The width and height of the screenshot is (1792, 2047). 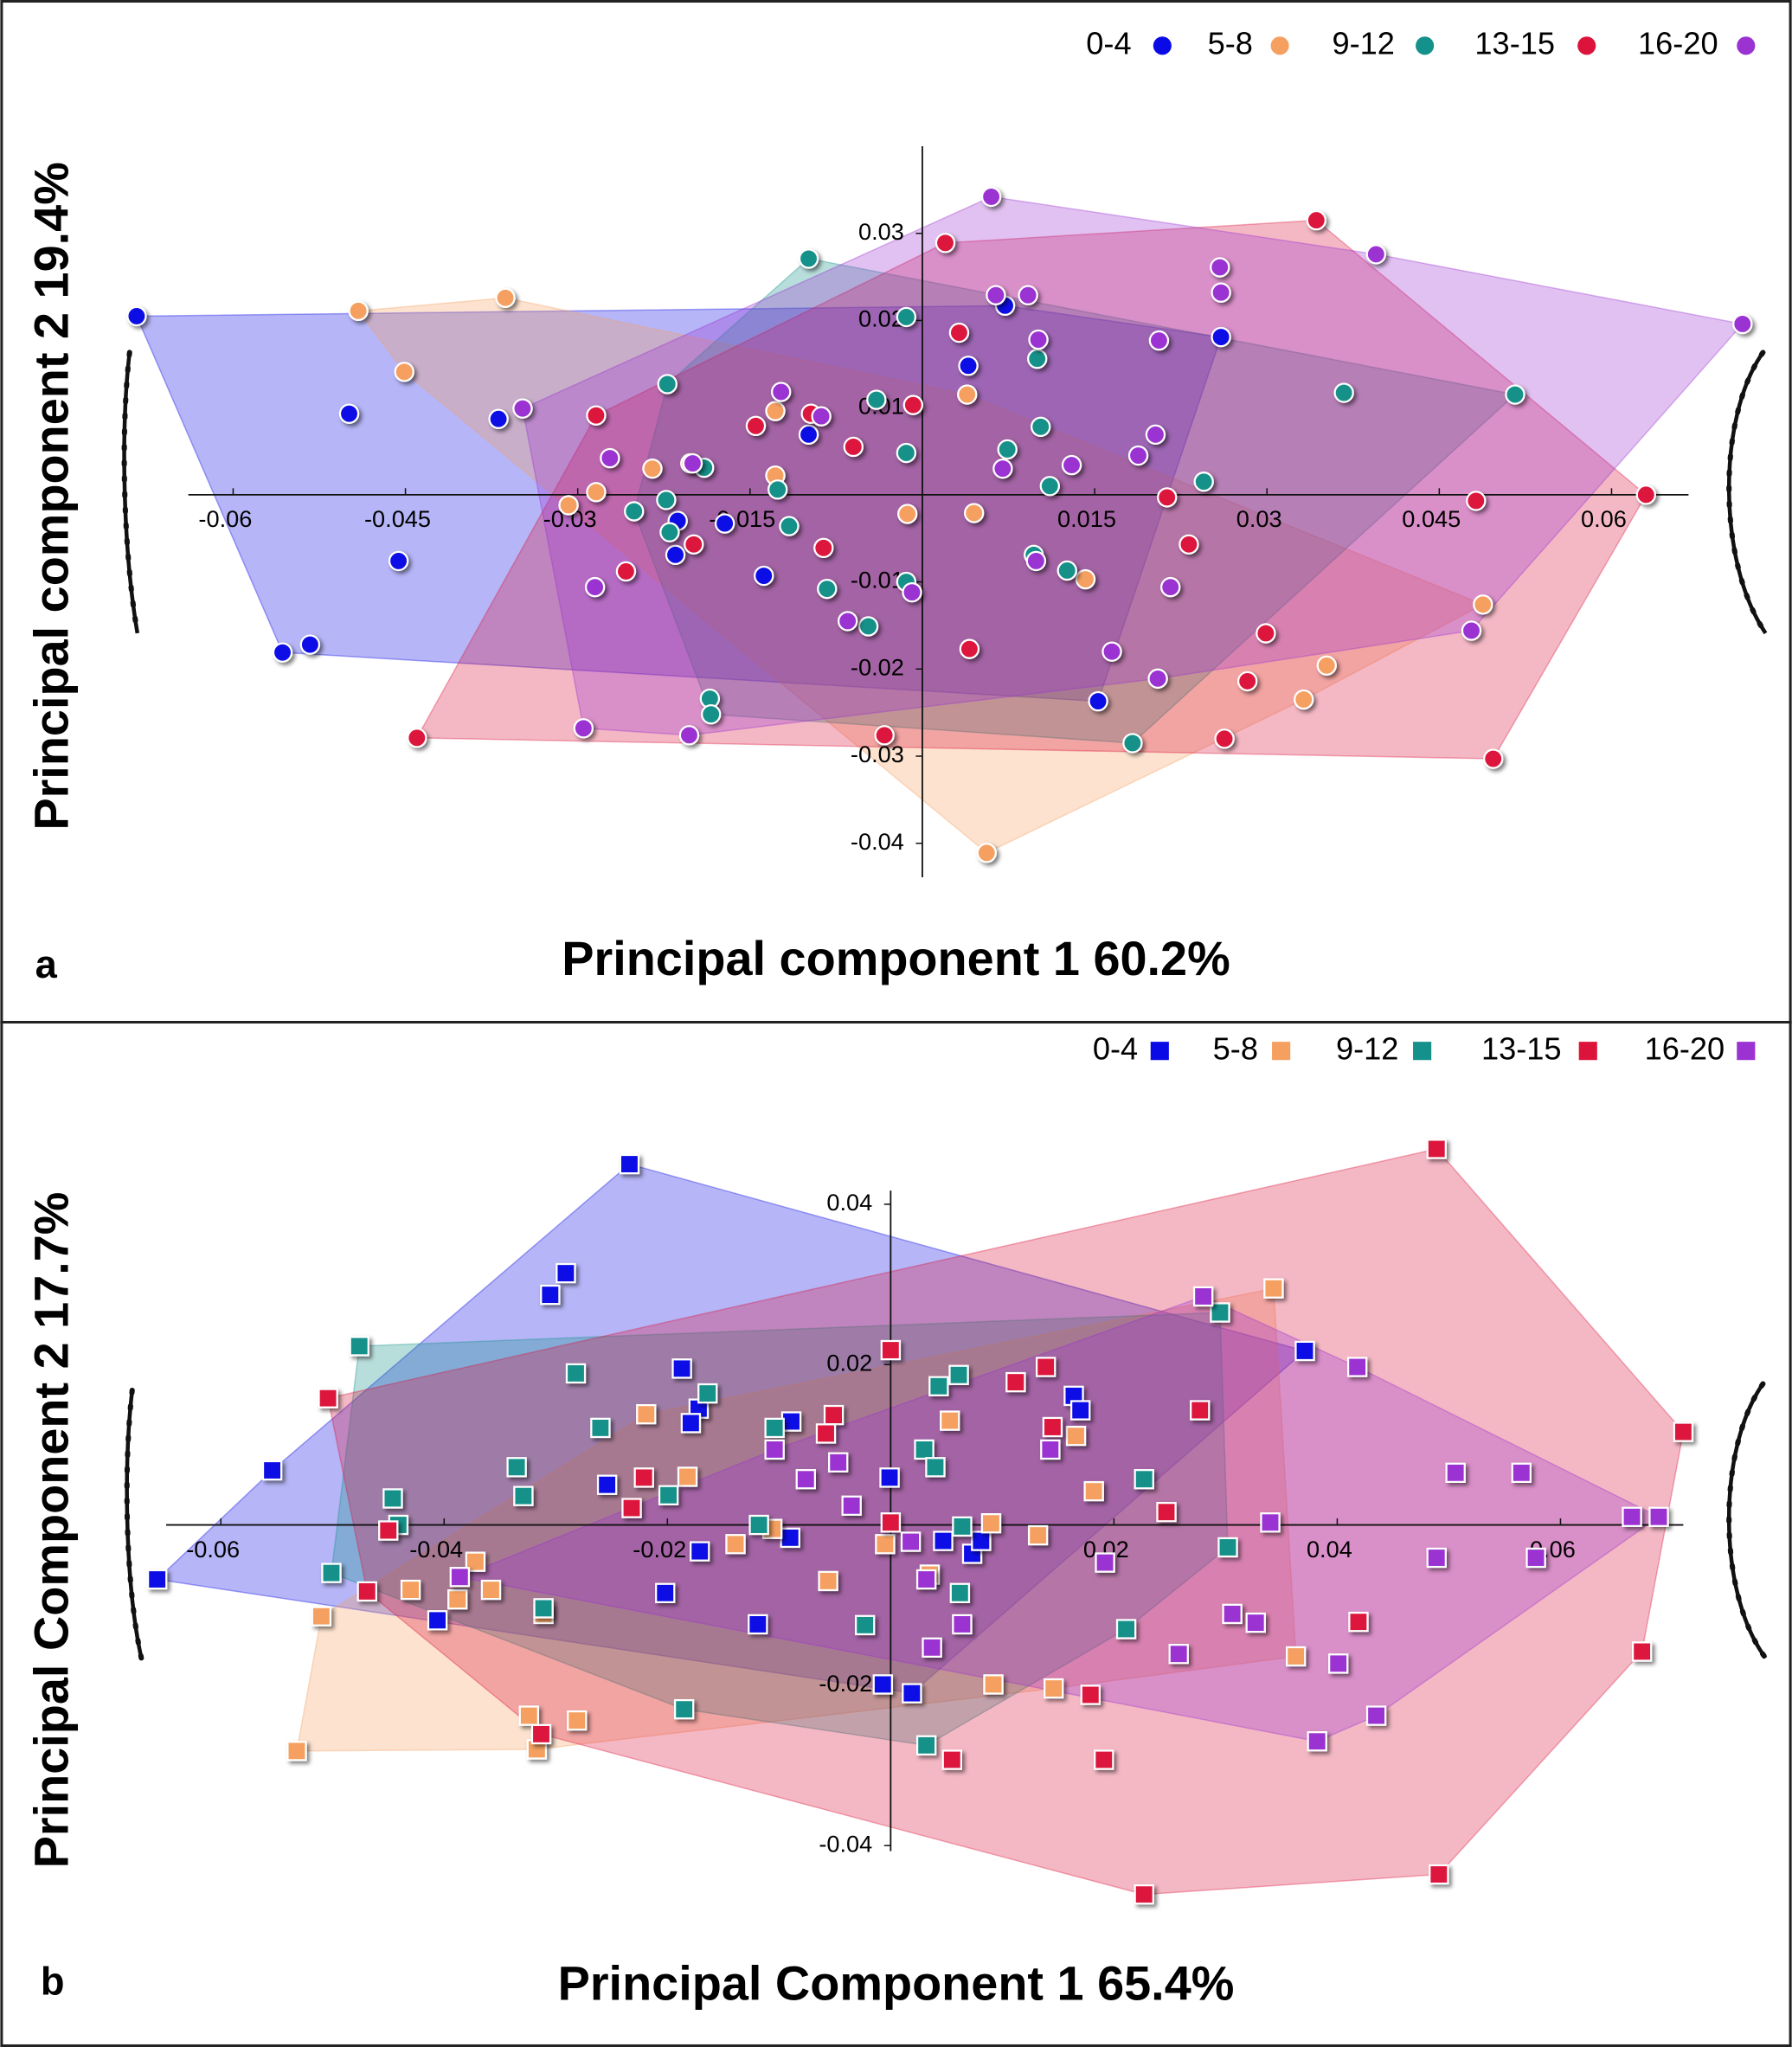 What do you see at coordinates (213, 1549) in the screenshot?
I see `x-tick-label: -0.06` at bounding box center [213, 1549].